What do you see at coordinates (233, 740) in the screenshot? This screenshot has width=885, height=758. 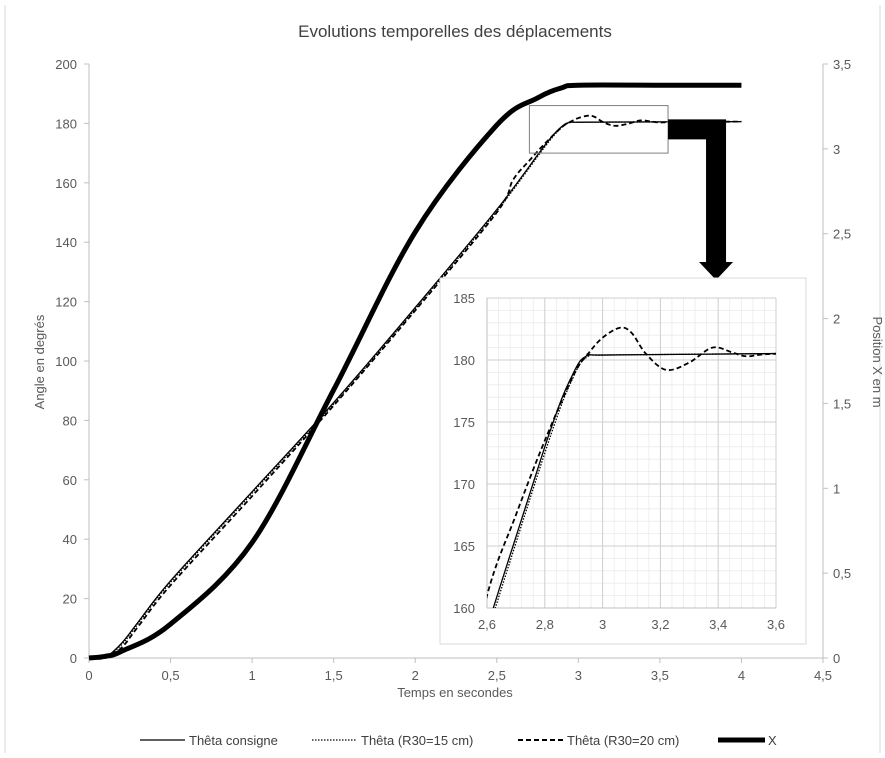 I see `legend-label-theta-consigne: Thêta consigne` at bounding box center [233, 740].